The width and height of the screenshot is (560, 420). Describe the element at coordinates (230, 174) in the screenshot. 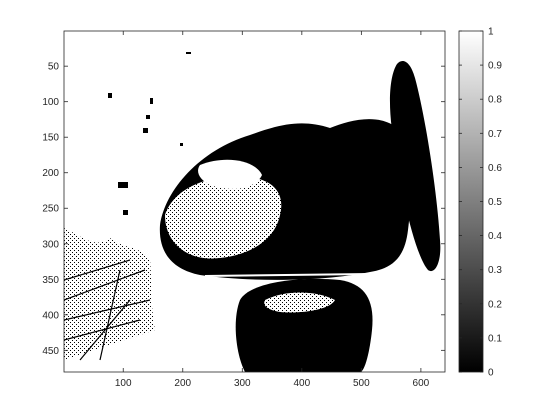

I see `image-region-white-blob` at that location.